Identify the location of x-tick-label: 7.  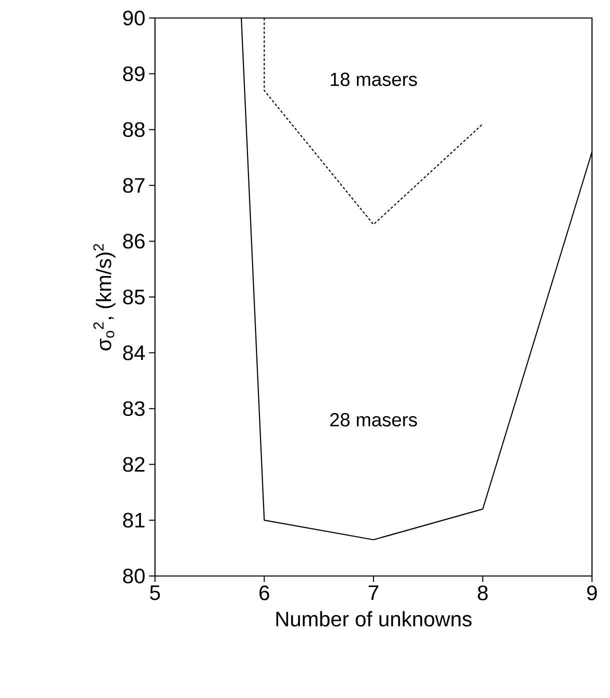
(373, 593).